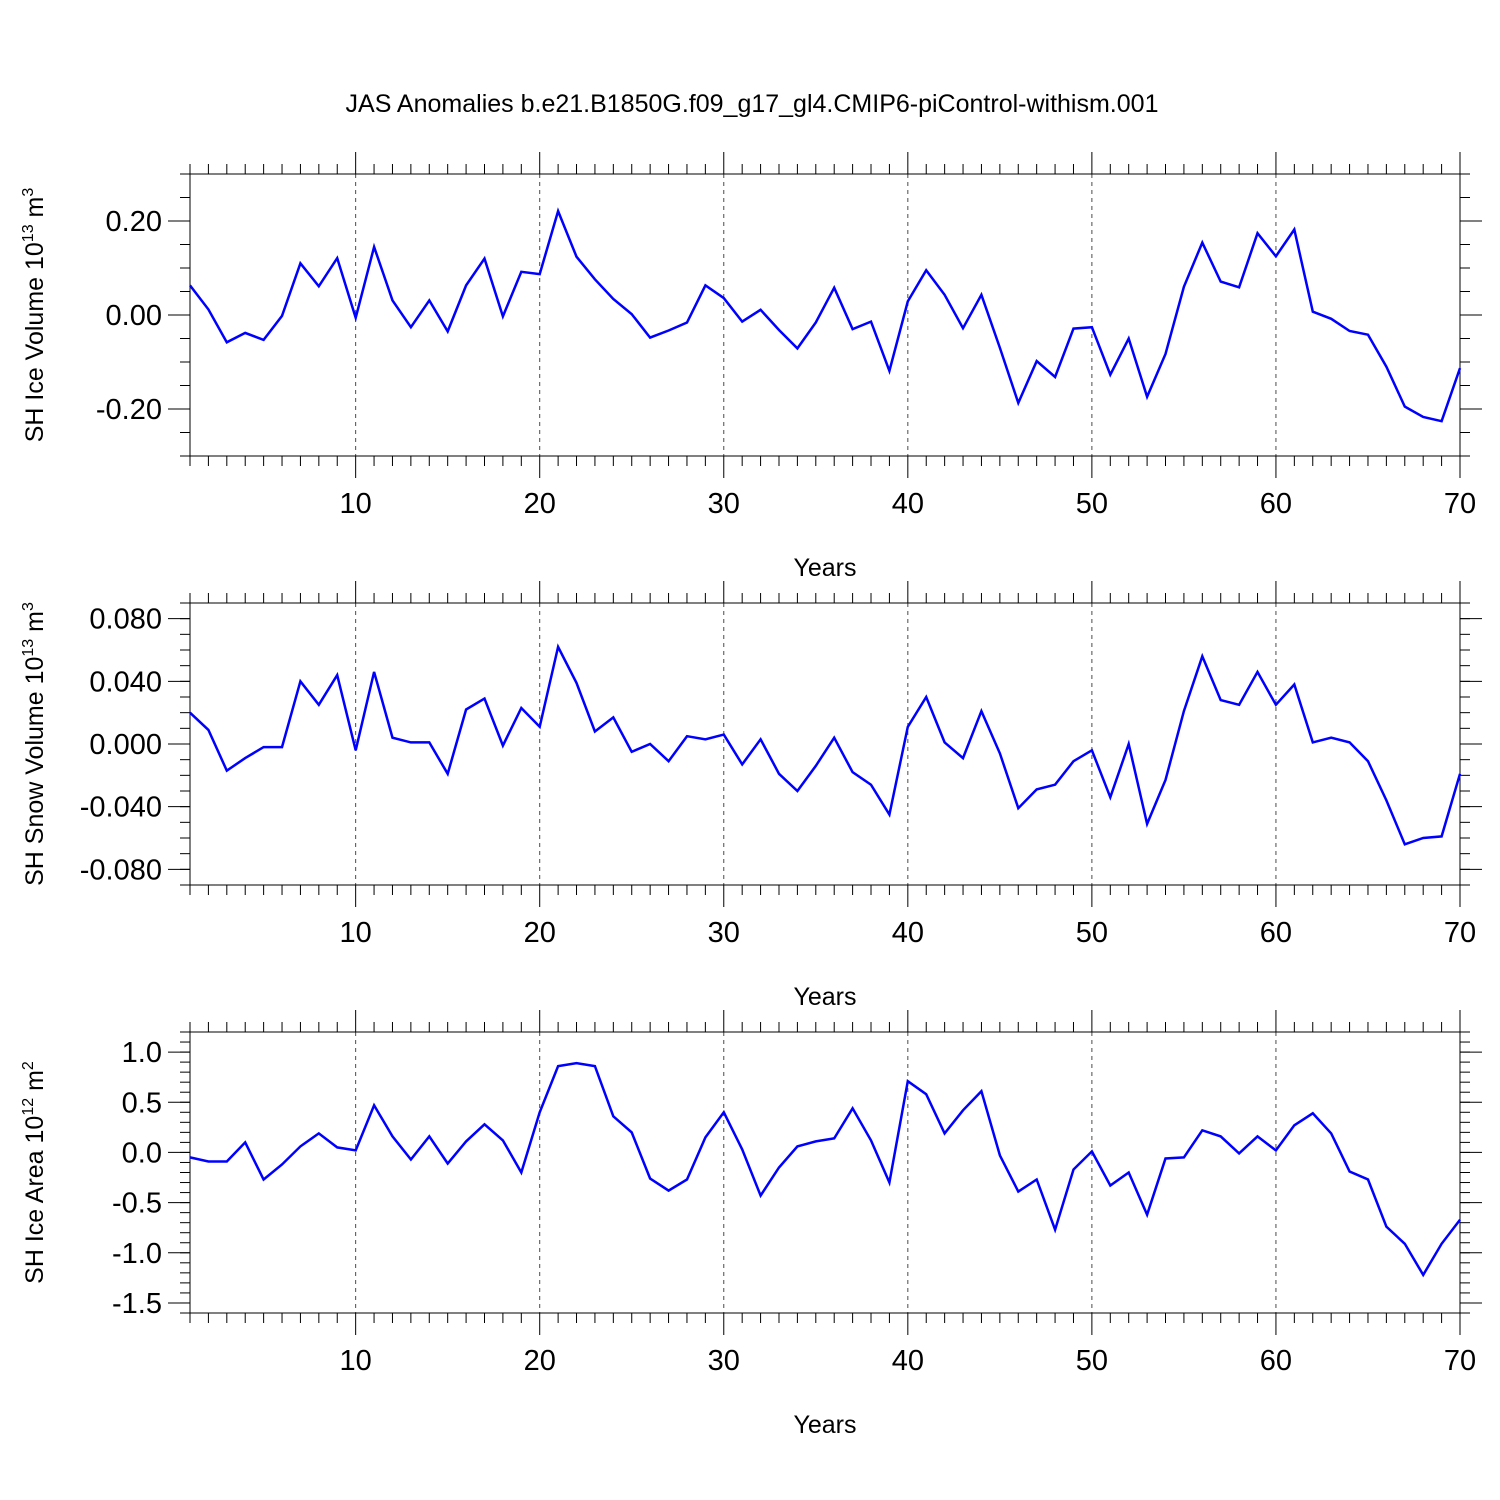 The height and width of the screenshot is (1500, 1500). What do you see at coordinates (125, 682) in the screenshot?
I see `y-tick-label: 0.040` at bounding box center [125, 682].